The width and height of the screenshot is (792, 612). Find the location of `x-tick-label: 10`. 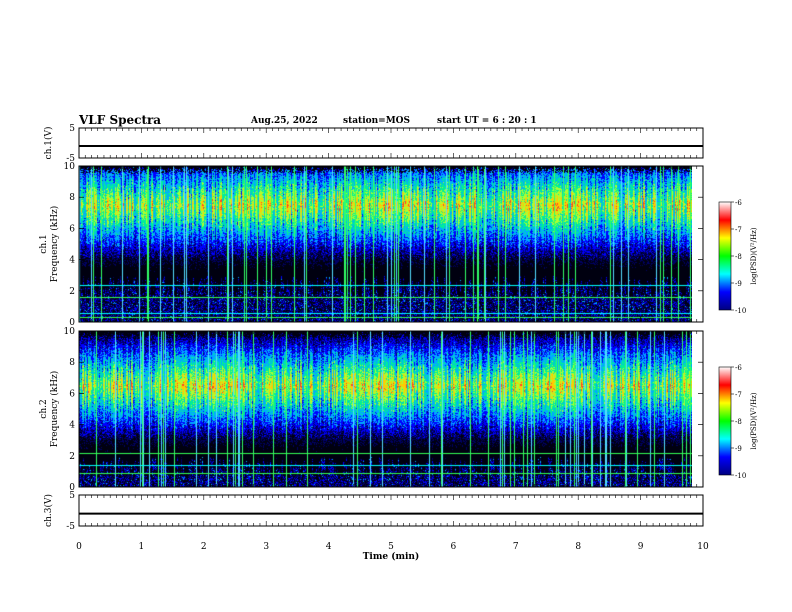

x-tick-label: 10 is located at coordinates (703, 547).